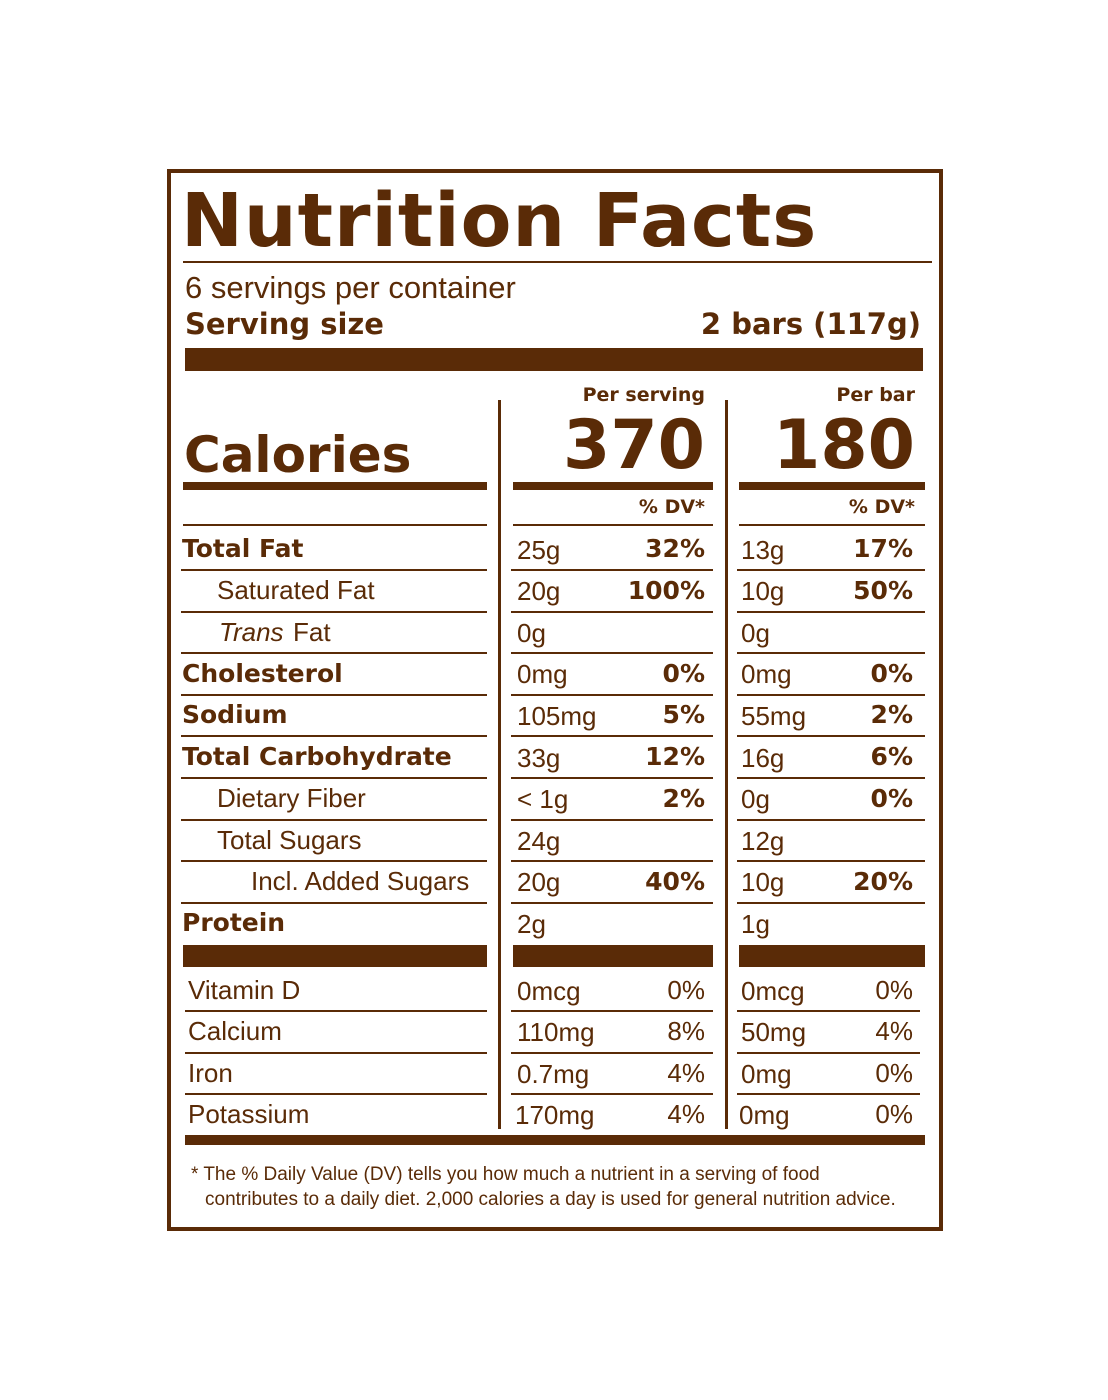 The image size is (1108, 1400). Describe the element at coordinates (539, 591) in the screenshot. I see `nutrient-amount: 20g` at that location.